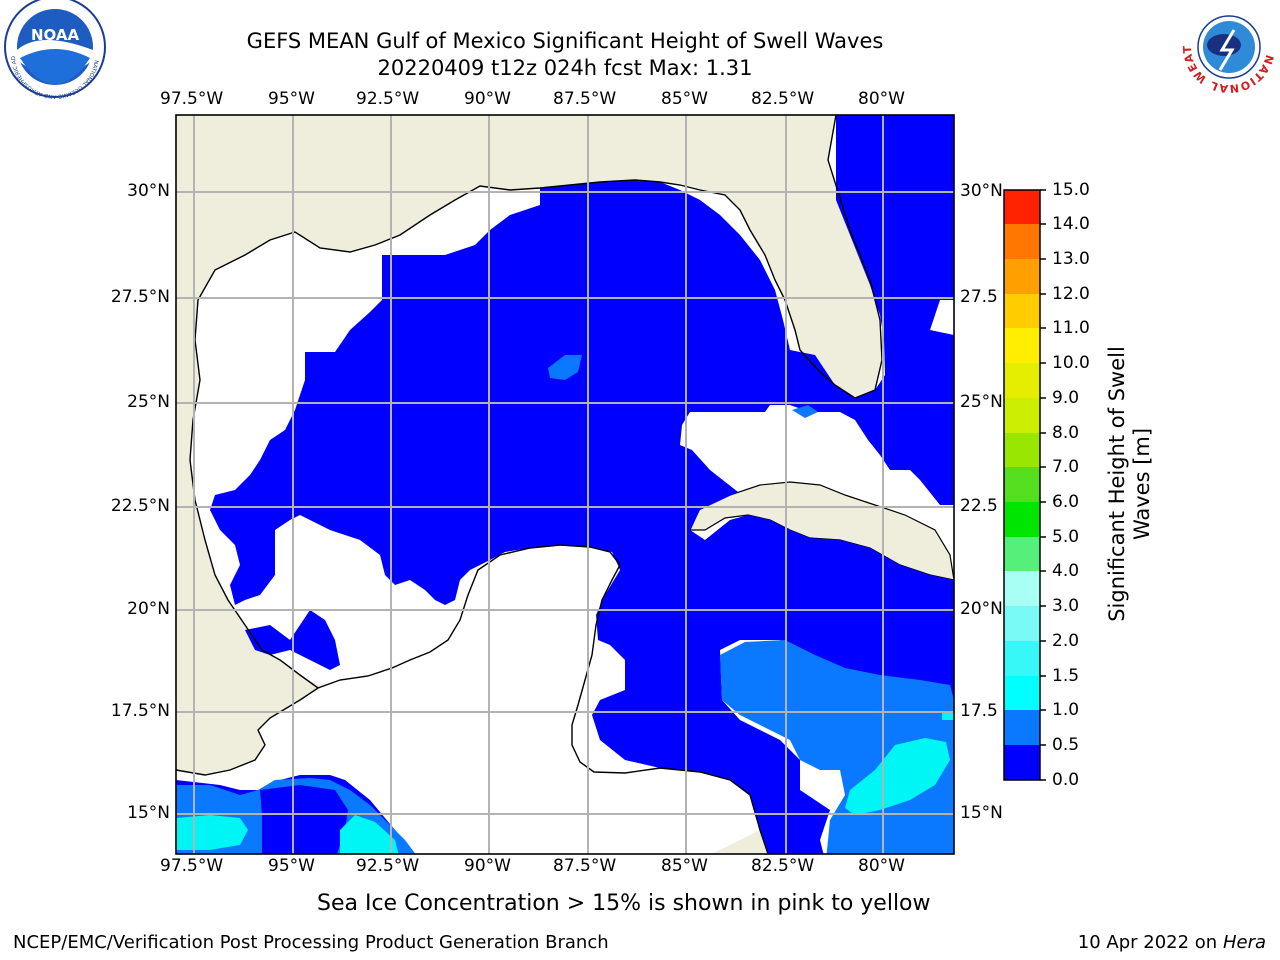  I want to click on lon-tick-bottom: 92.5°W, so click(388, 866).